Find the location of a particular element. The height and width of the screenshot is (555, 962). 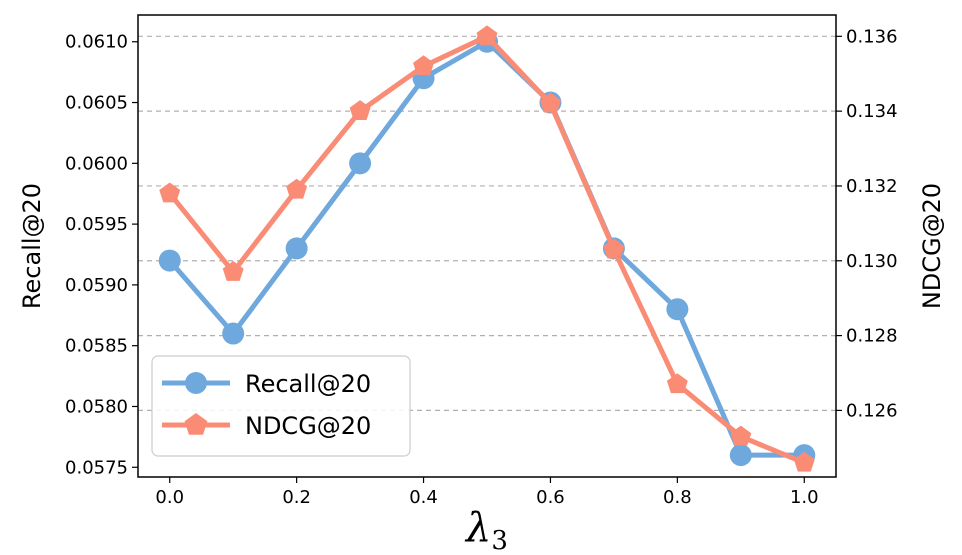

left-tick-label: 0.0600 is located at coordinates (96, 163).